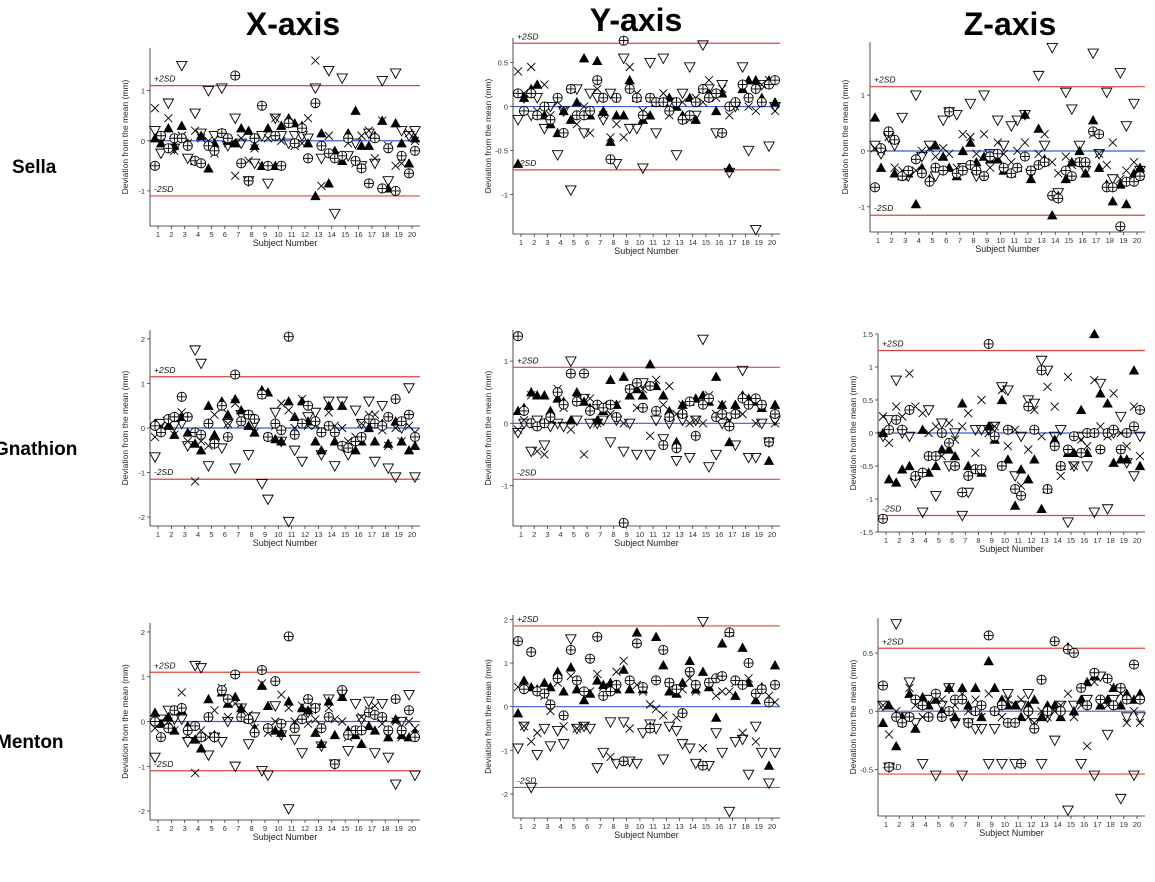 The height and width of the screenshot is (882, 1155). I want to click on x-tick-label: 11, so click(292, 234).